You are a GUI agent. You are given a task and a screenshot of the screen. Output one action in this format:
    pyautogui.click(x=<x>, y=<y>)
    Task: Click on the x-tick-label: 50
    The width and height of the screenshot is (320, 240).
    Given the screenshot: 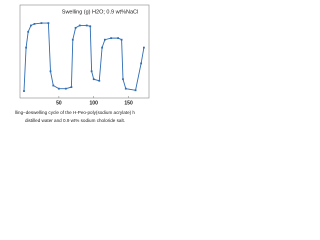 What is the action you would take?
    pyautogui.click(x=59, y=103)
    